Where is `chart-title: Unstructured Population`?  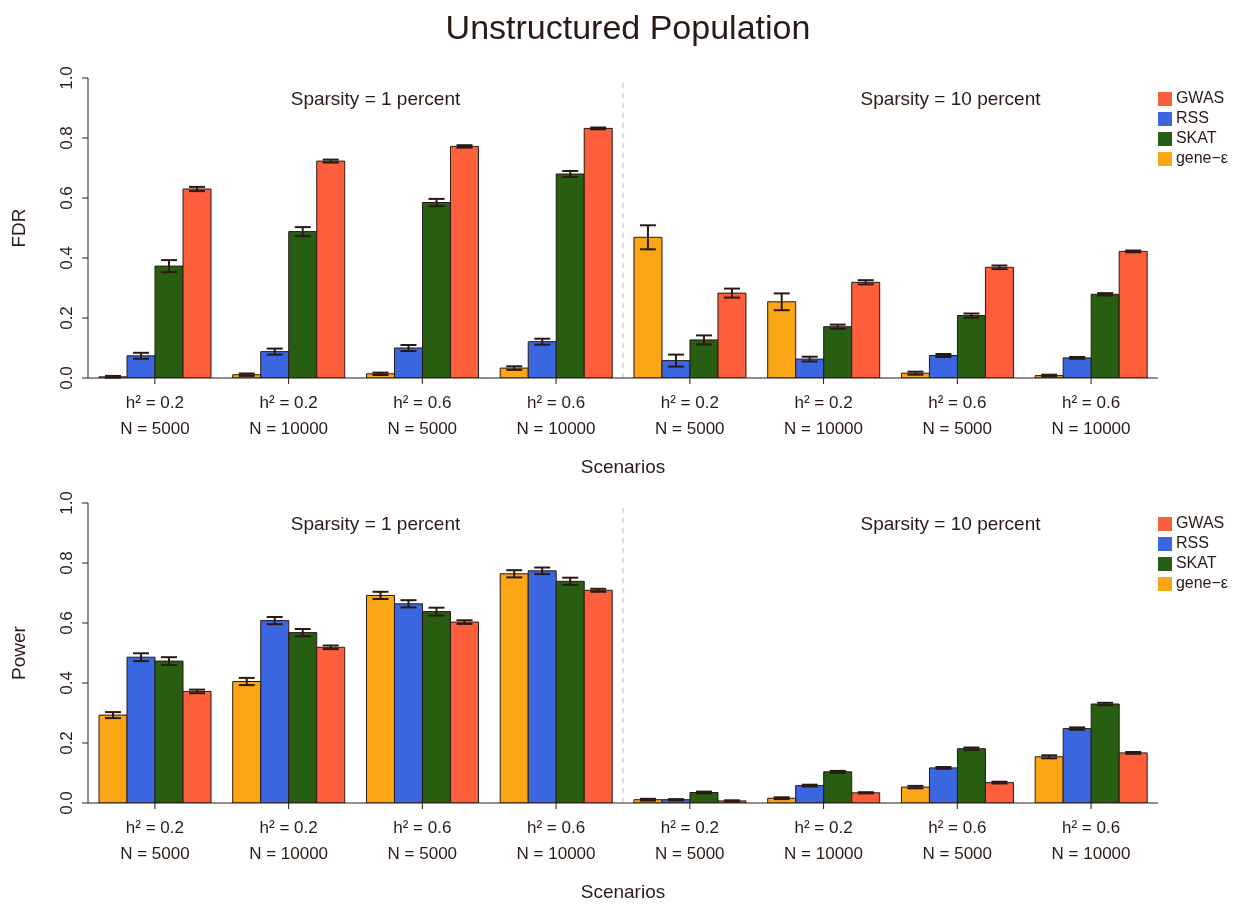
chart-title: Unstructured Population is located at coordinates (628, 28).